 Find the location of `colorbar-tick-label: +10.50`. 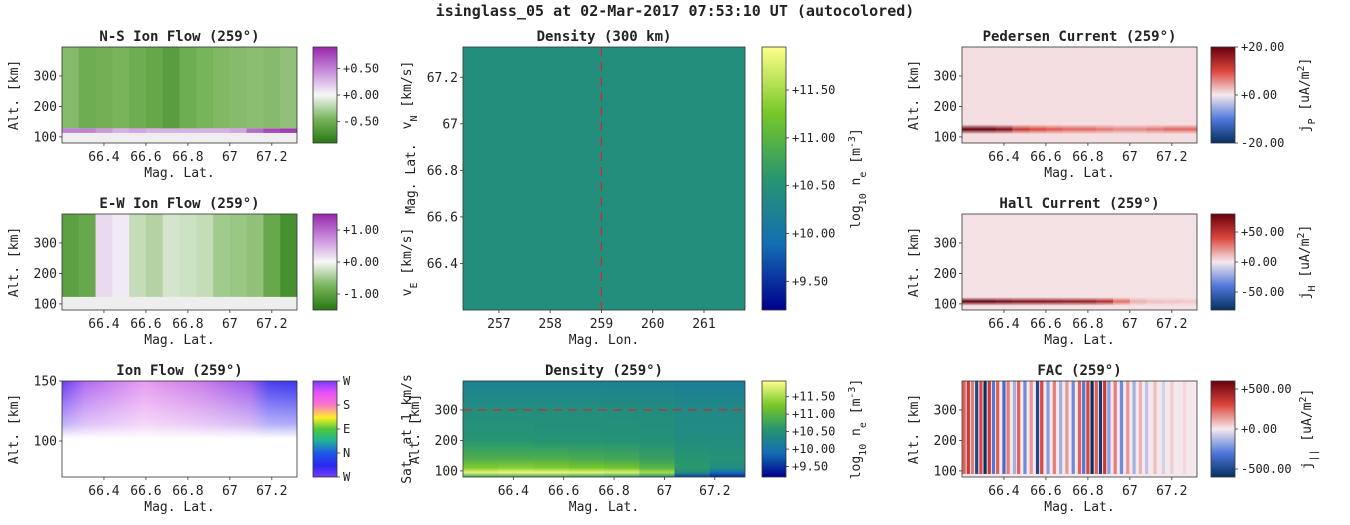

colorbar-tick-label: +10.50 is located at coordinates (813, 186).